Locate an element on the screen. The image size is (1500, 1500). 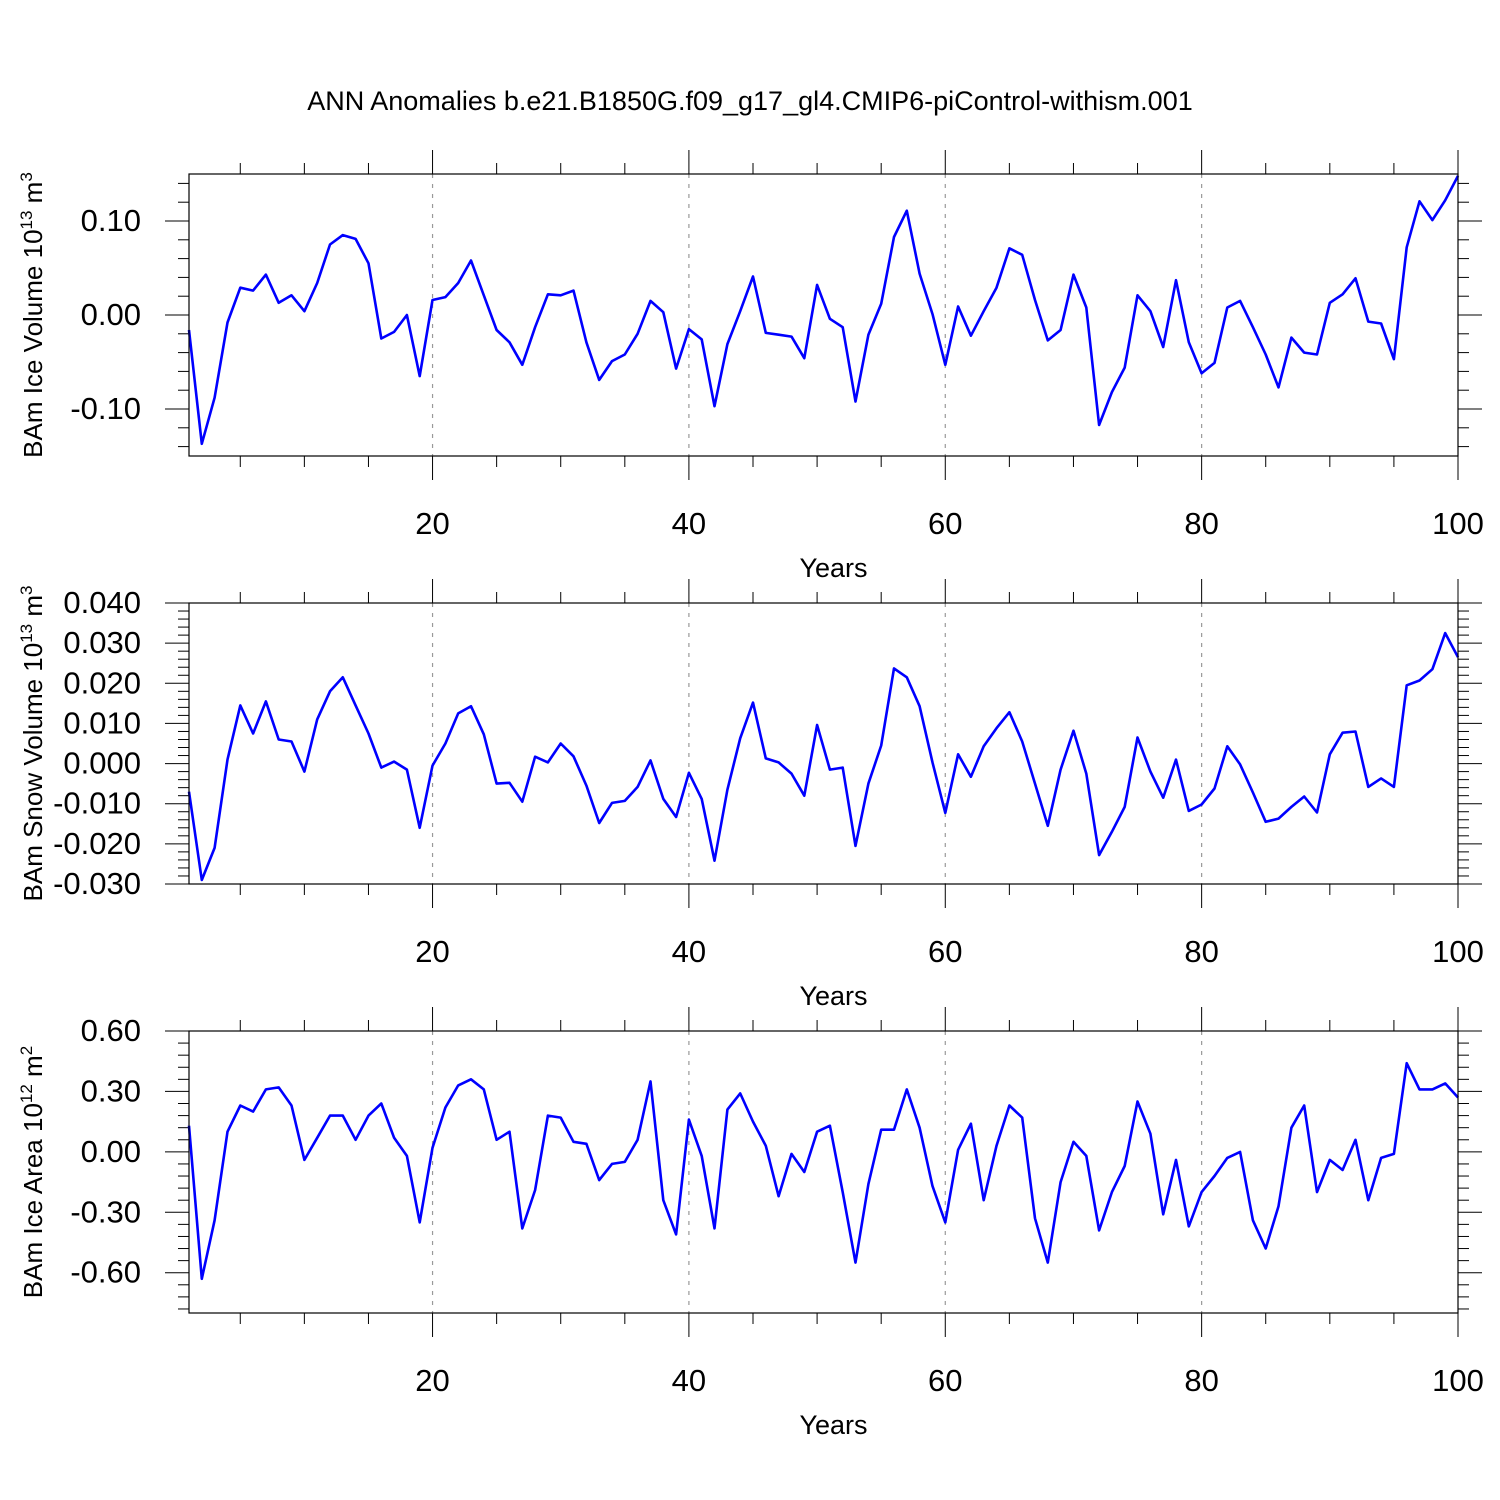
y-tick-label: 0.30 is located at coordinates (111, 1090).